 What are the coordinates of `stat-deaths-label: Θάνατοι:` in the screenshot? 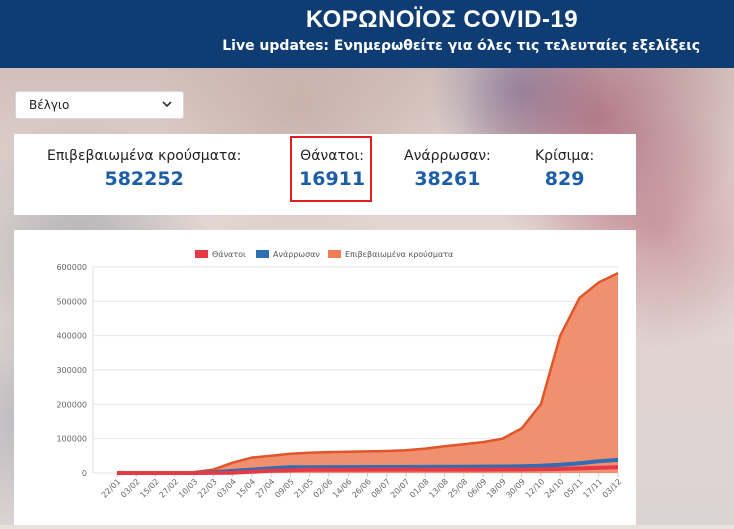 It's located at (332, 156).